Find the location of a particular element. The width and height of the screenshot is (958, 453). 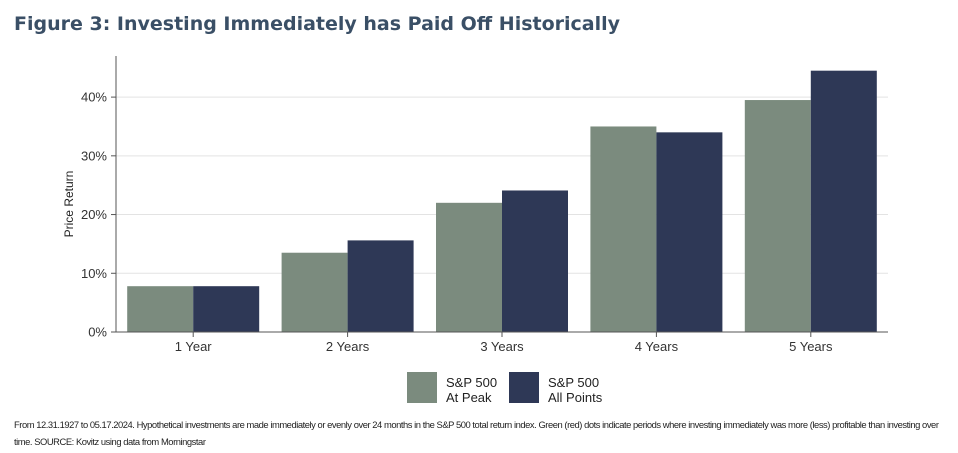

legend: S&P 500 At Peak S&P 500 All Points is located at coordinates (505, 388).